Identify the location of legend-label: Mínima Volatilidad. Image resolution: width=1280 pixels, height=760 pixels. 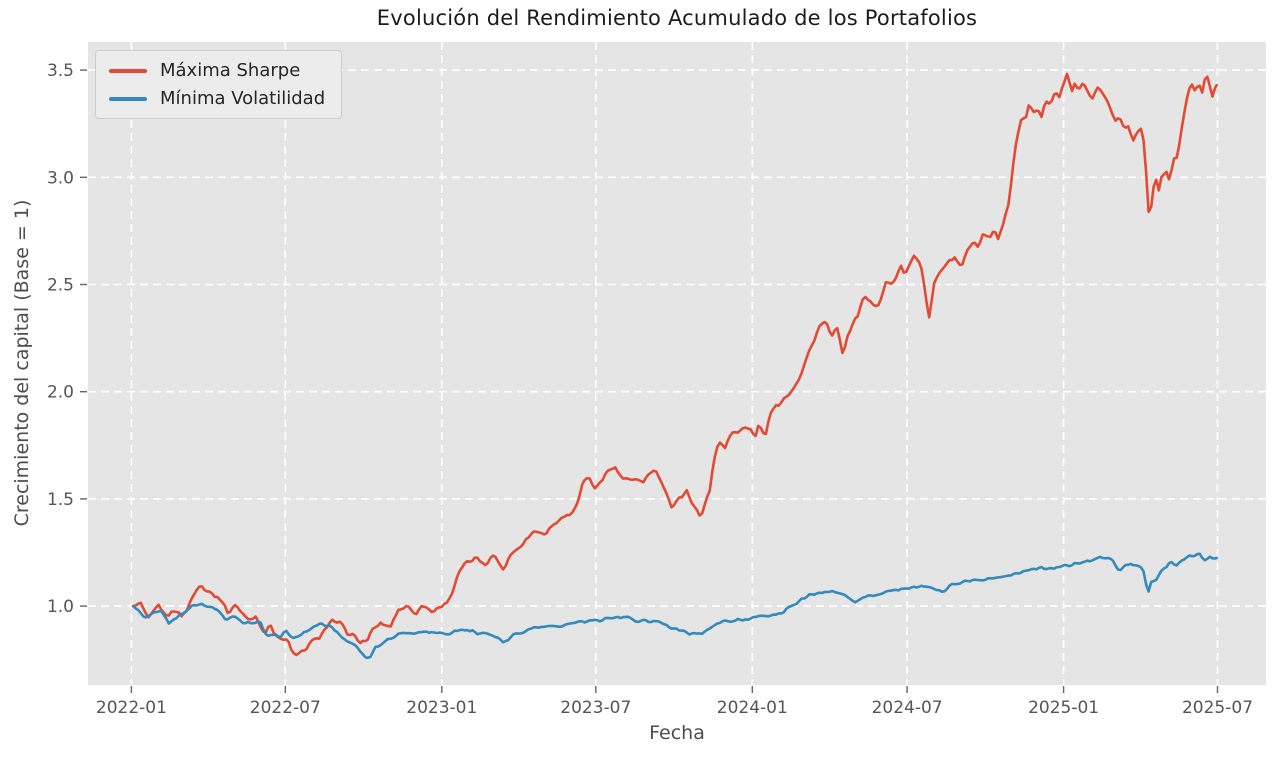
(243, 98).